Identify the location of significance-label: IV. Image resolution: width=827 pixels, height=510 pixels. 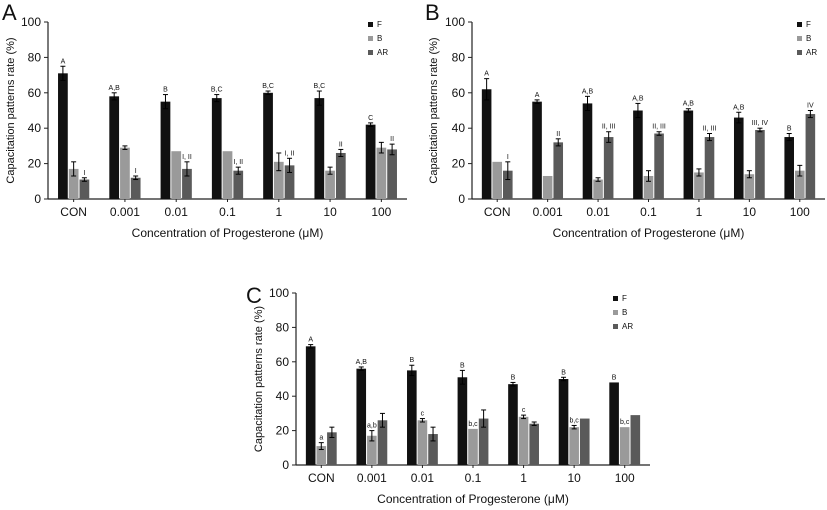
(810, 106).